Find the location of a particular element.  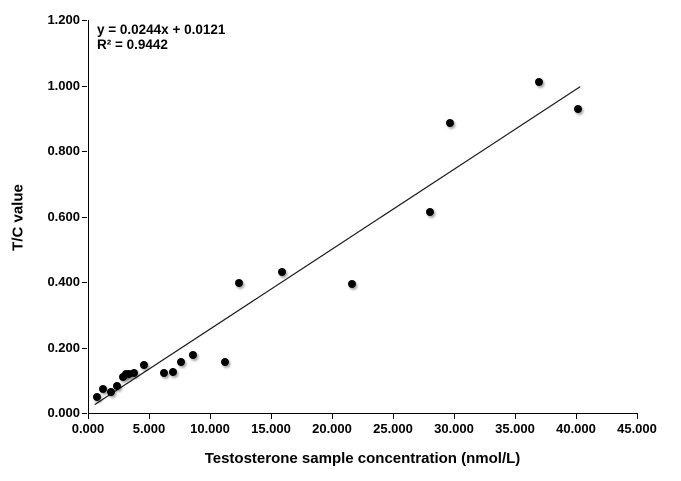

x-tick-label: 45.000 is located at coordinates (637, 428).